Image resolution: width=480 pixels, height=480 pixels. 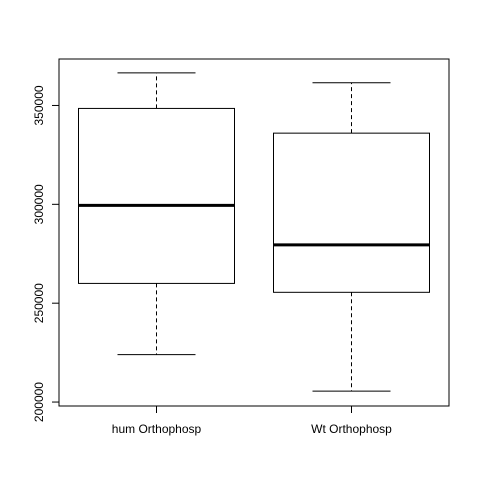 What do you see at coordinates (351, 429) in the screenshot?
I see `x-tick-label: Wt Orthophosp` at bounding box center [351, 429].